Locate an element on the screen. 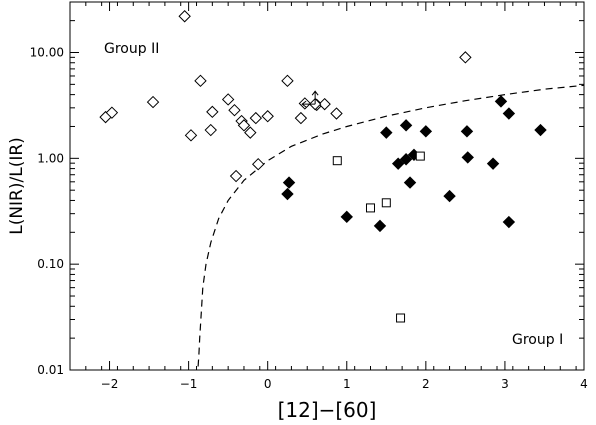 The image size is (596, 425). x-tick-label: 1 is located at coordinates (347, 384).